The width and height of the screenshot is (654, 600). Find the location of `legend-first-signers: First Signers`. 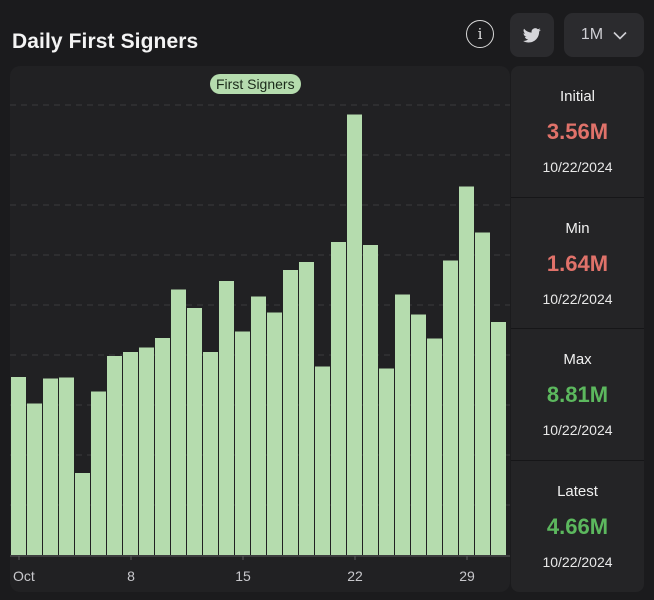

legend-first-signers: First Signers is located at coordinates (255, 84).